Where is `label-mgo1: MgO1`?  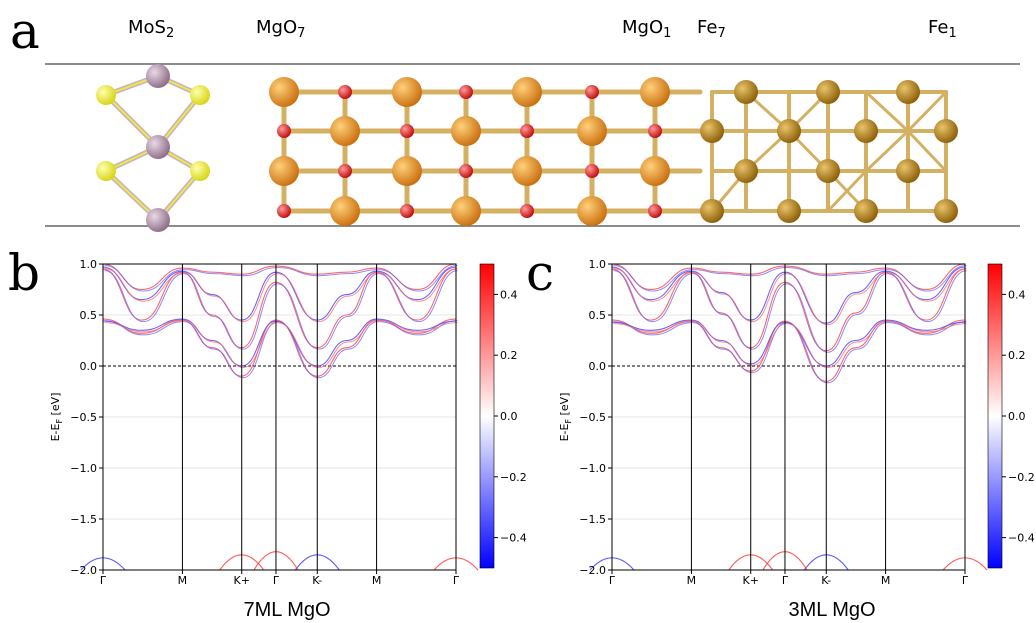 label-mgo1: MgO1 is located at coordinates (646, 29).